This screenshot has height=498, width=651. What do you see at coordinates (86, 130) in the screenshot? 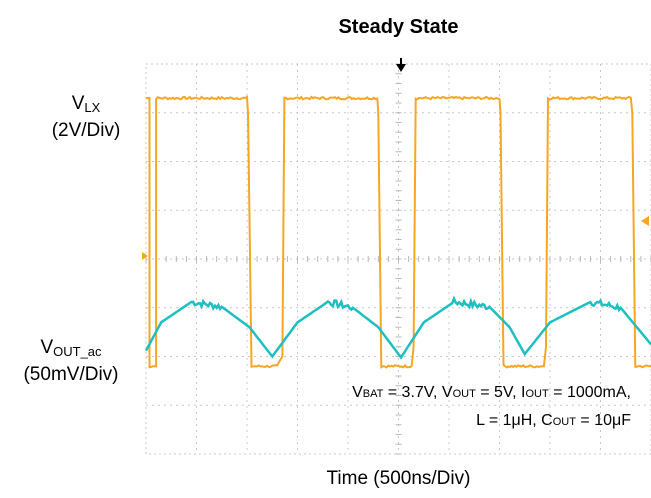
I see `ch1-scale: (2V/Div)` at bounding box center [86, 130].